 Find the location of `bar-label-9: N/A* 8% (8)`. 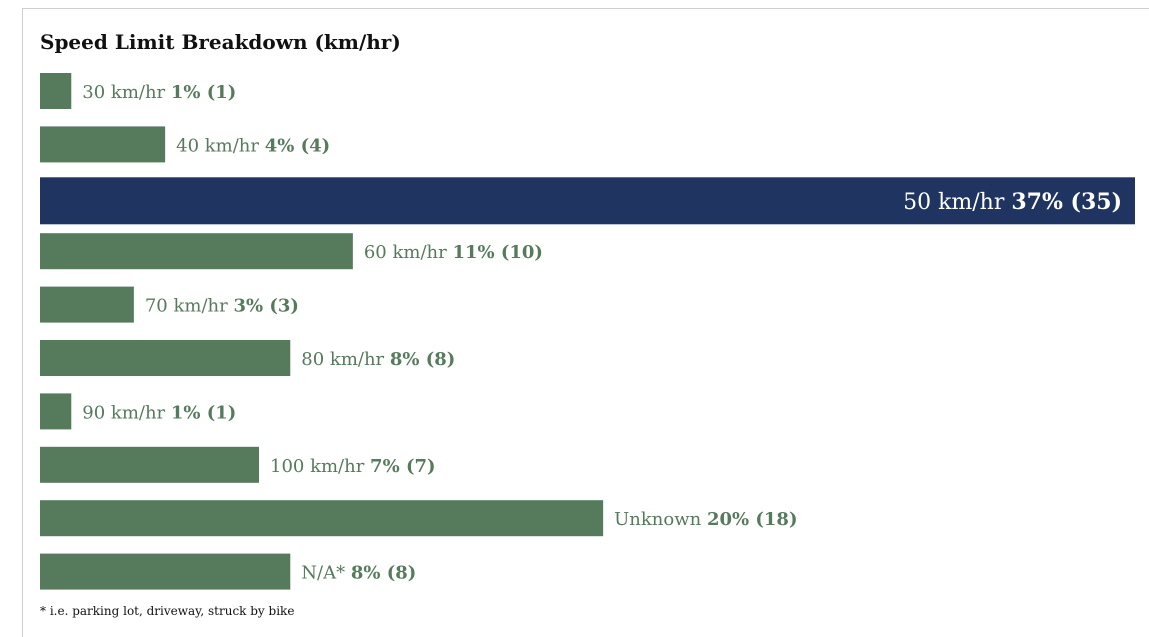

bar-label-9: N/A* 8% (8) is located at coordinates (358, 572).